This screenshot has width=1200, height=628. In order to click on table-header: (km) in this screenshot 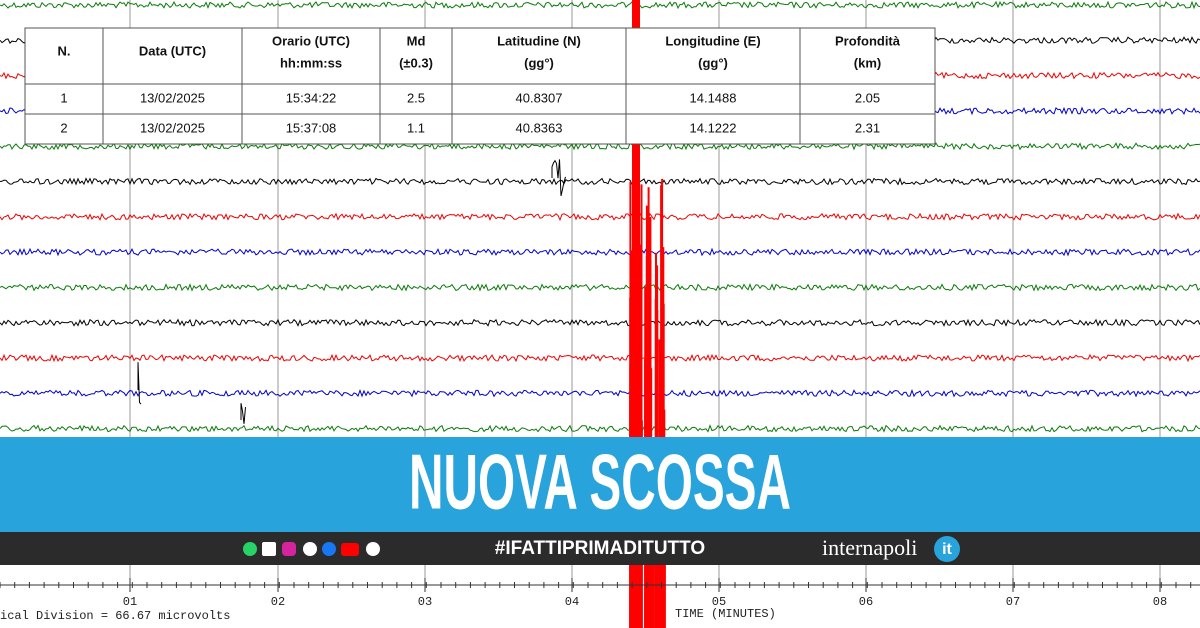, I will do `click(867, 62)`.